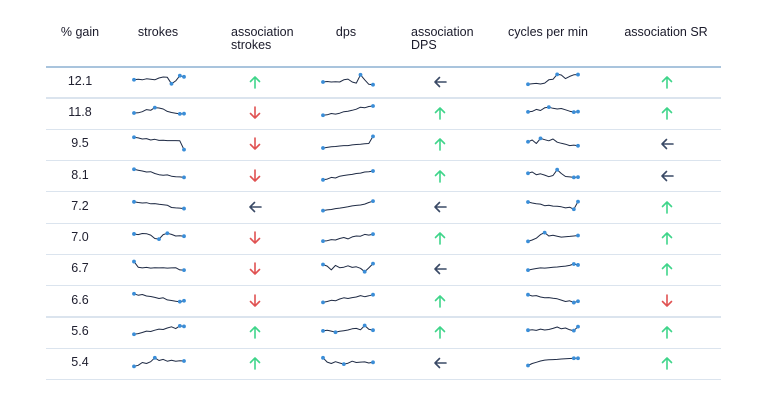 The width and height of the screenshot is (765, 401). I want to click on header-dps: dps, so click(346, 32).